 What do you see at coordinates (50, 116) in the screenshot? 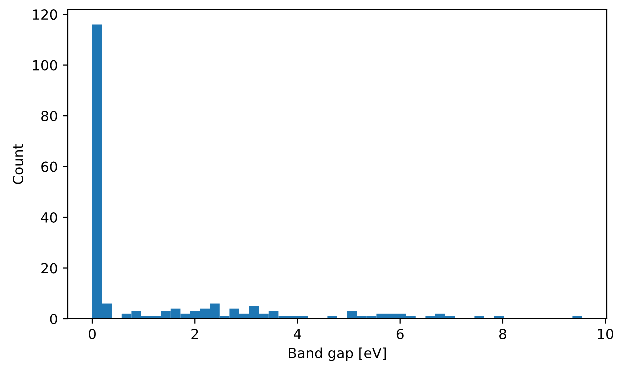
I see `y-tick-label: 80` at bounding box center [50, 116].